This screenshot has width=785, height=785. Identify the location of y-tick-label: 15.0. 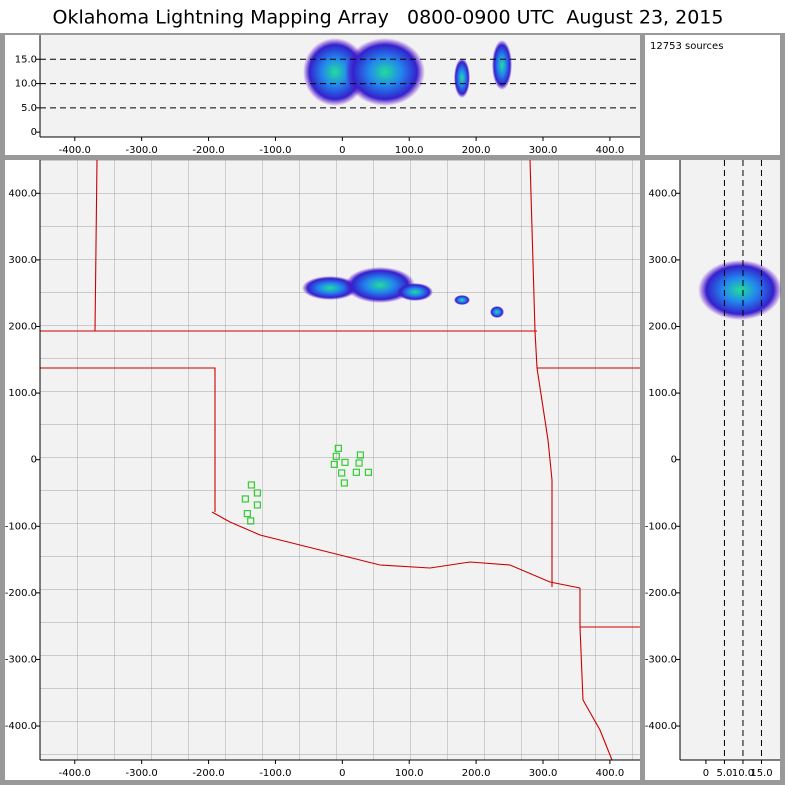
(26, 59).